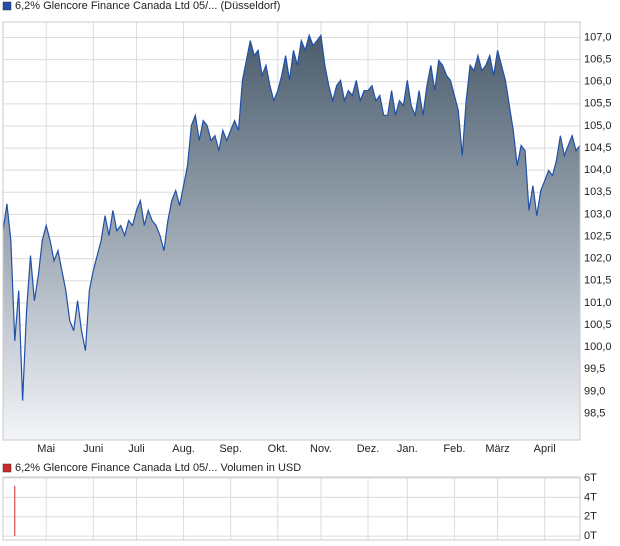  What do you see at coordinates (497, 449) in the screenshot?
I see `x-tick-label: März` at bounding box center [497, 449].